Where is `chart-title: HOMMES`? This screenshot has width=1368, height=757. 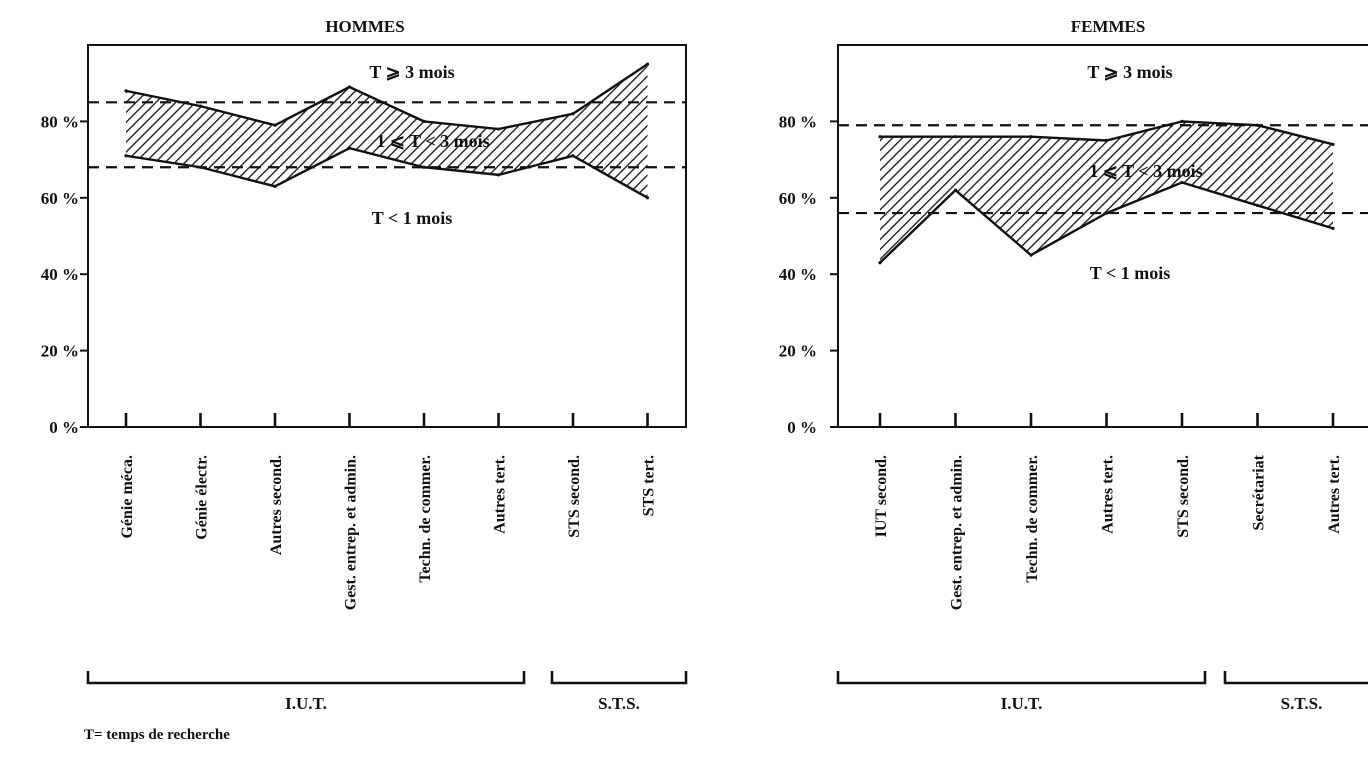 chart-title: HOMMES is located at coordinates (364, 26).